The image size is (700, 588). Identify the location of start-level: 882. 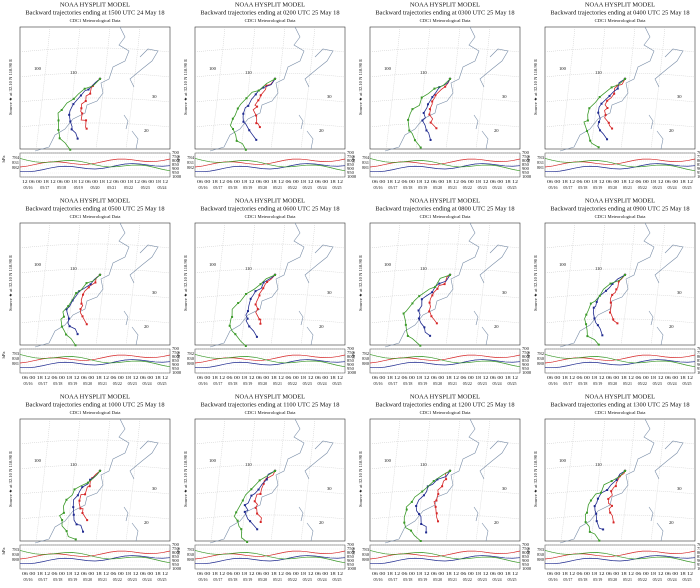
(191, 167).